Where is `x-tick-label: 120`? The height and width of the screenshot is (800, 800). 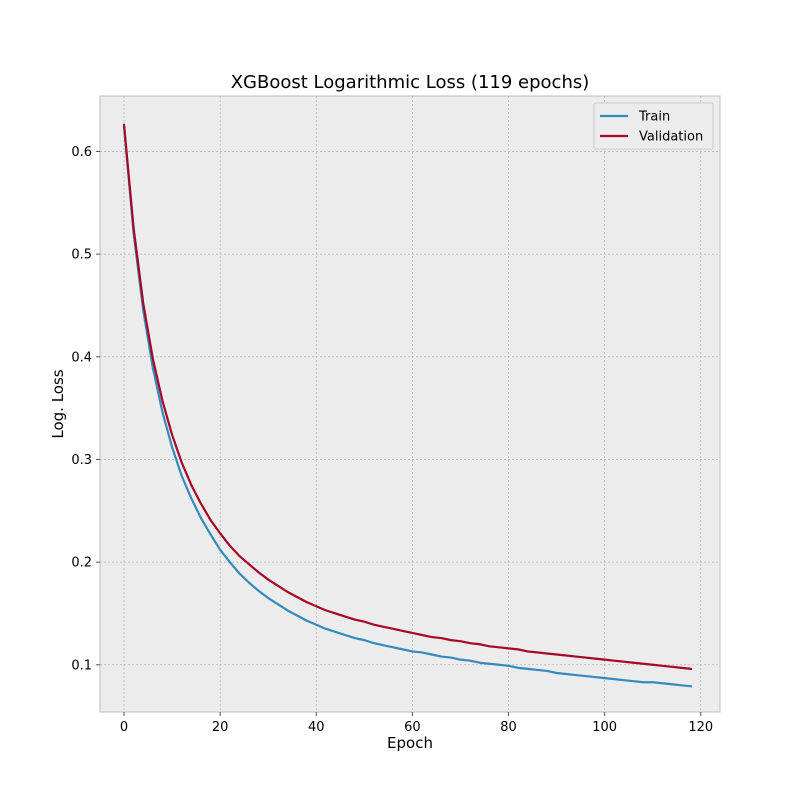
x-tick-label: 120 is located at coordinates (700, 727).